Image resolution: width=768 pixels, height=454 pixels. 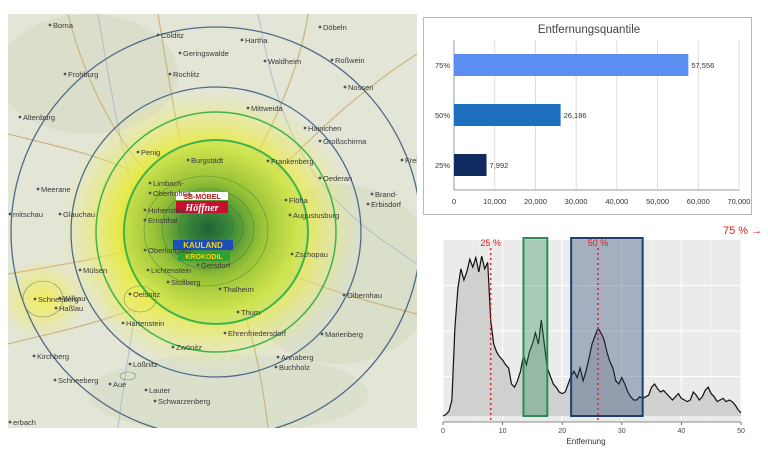 I want to click on store-logo-text: KAULAND, so click(x=203, y=245).